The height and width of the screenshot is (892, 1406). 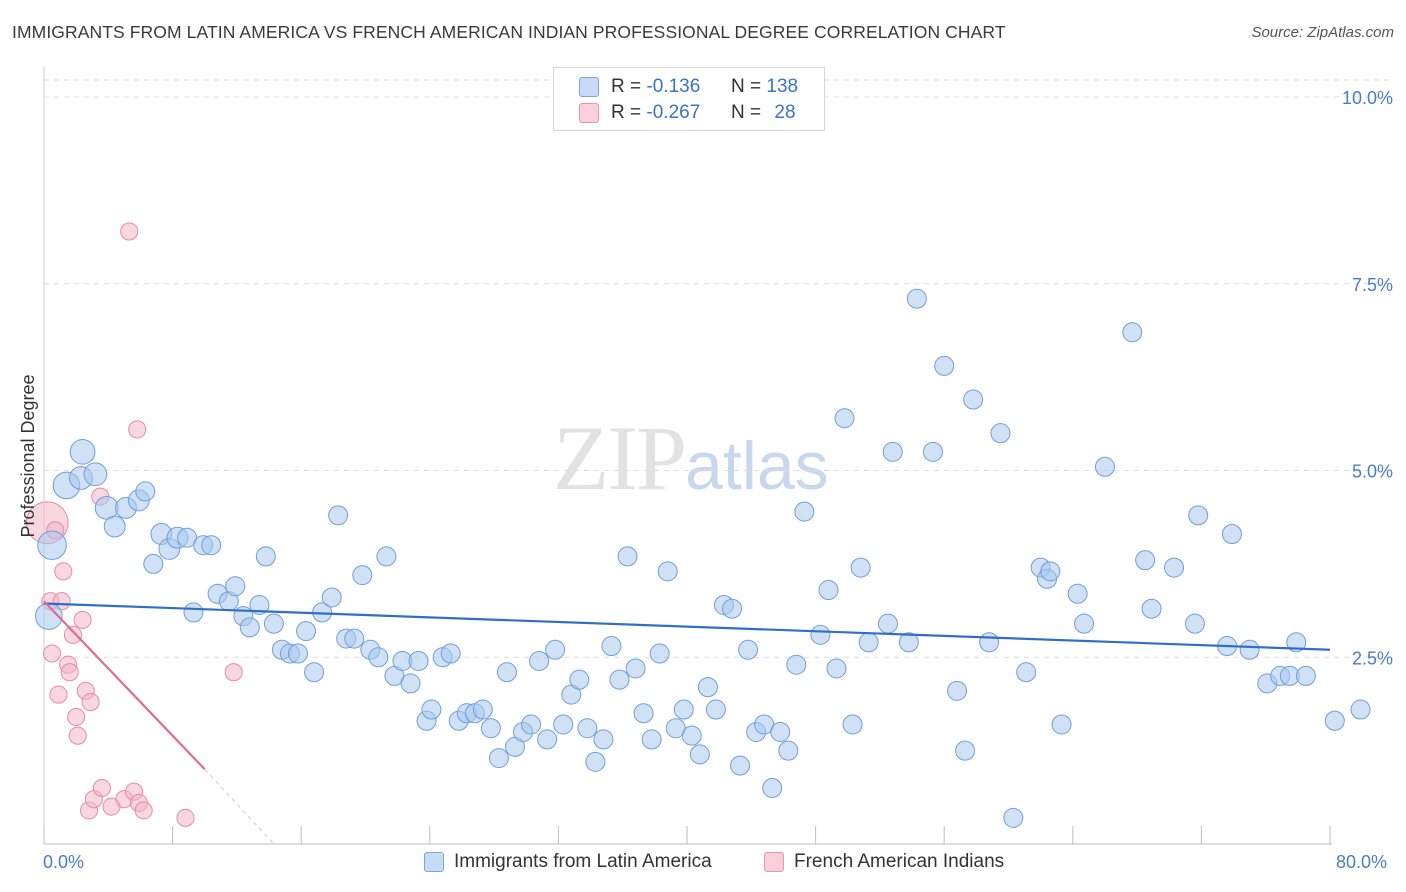 What do you see at coordinates (620, 458) in the screenshot?
I see `watermark-zip: ZIP` at bounding box center [620, 458].